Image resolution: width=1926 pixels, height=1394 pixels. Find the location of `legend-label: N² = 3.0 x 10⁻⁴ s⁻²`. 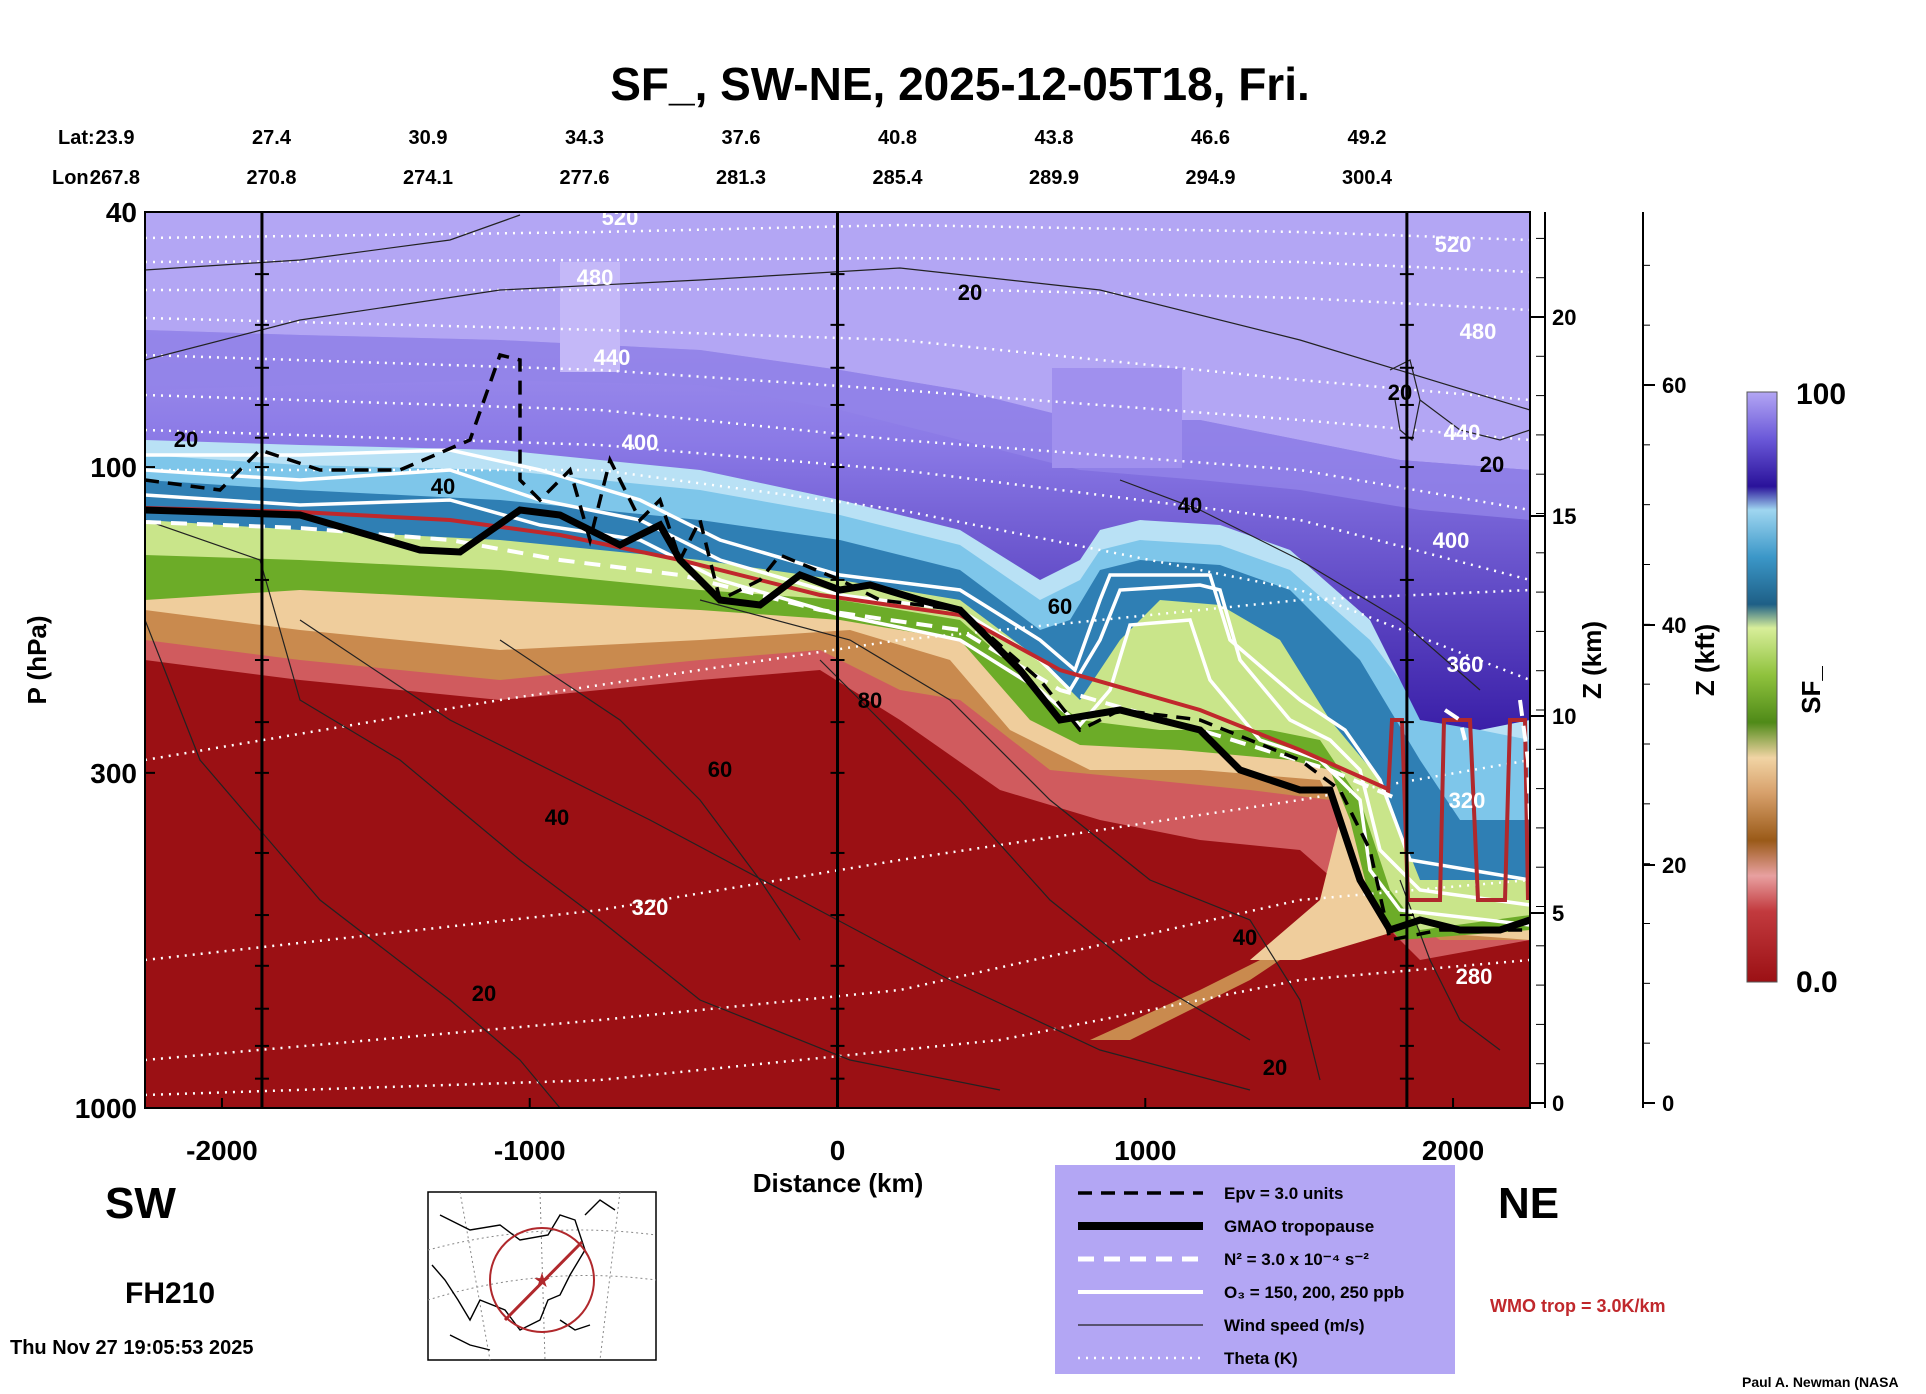

legend-label: N² = 3.0 x 10⁻⁴ s⁻² is located at coordinates (1296, 1259).